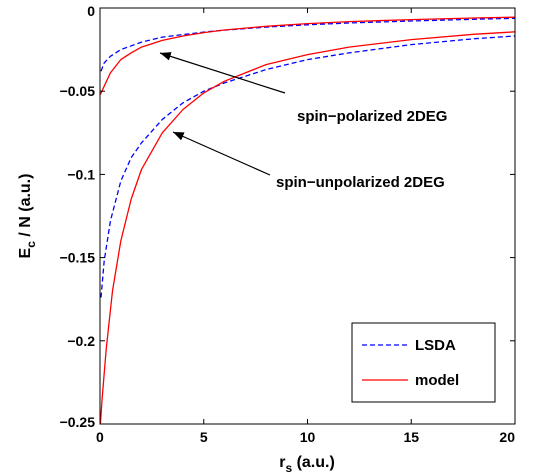  I want to click on legend-label-model: model, so click(437, 380).